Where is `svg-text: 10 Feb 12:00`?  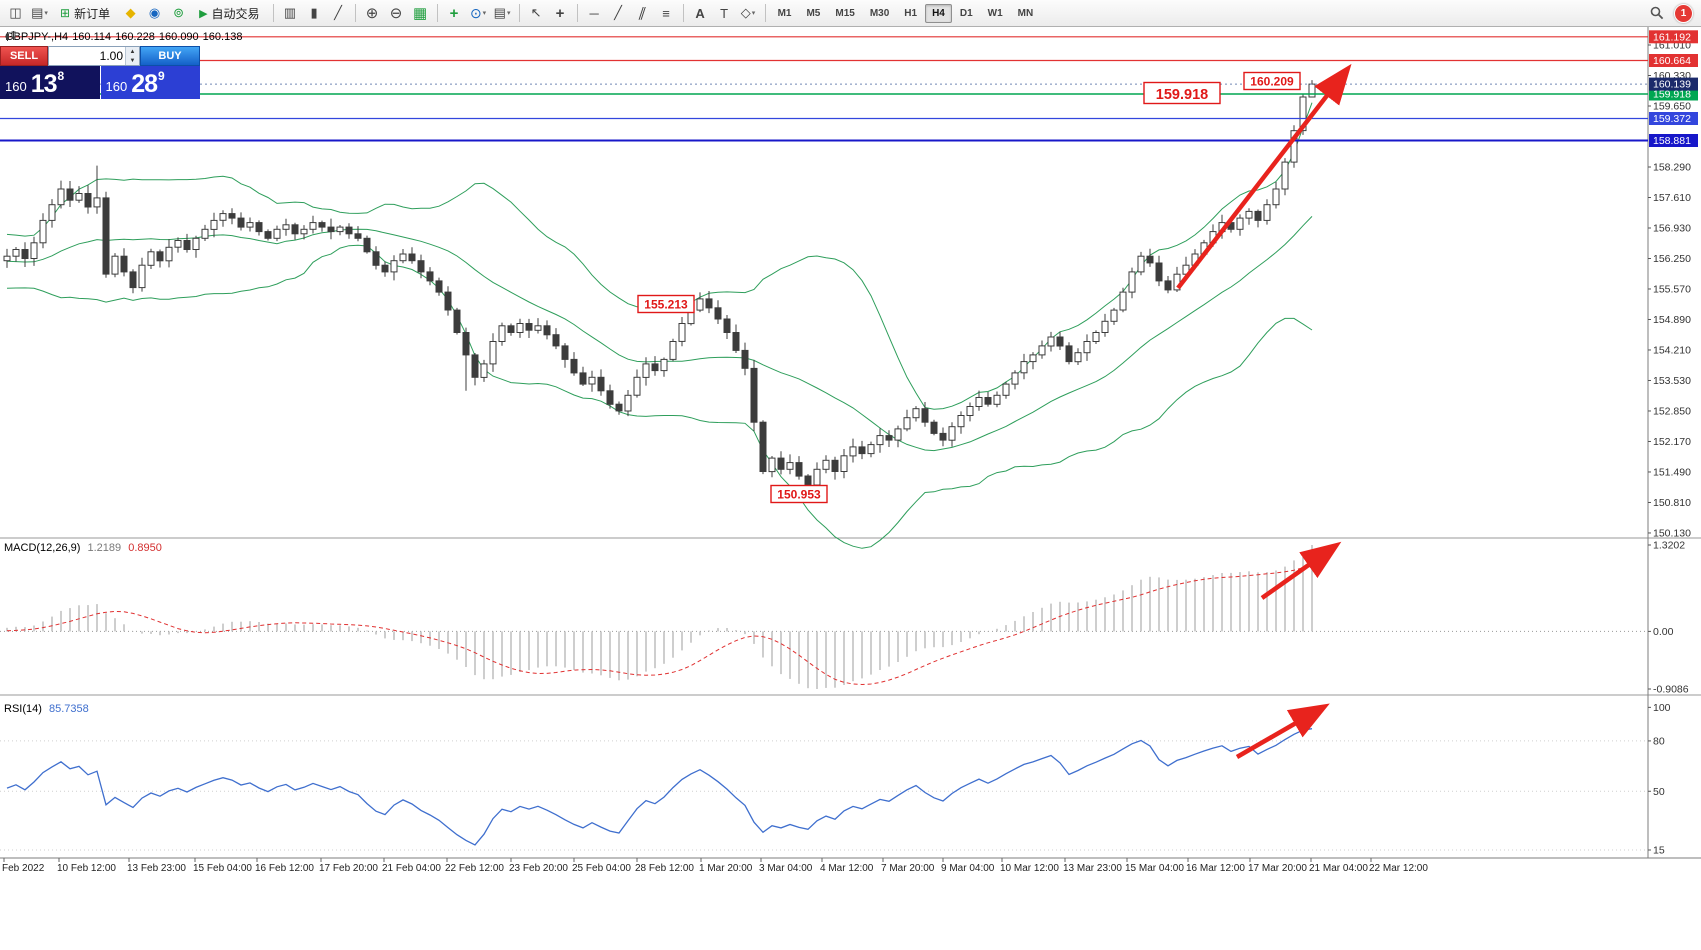
svg-text: 10 Feb 12:00 is located at coordinates (86, 868).